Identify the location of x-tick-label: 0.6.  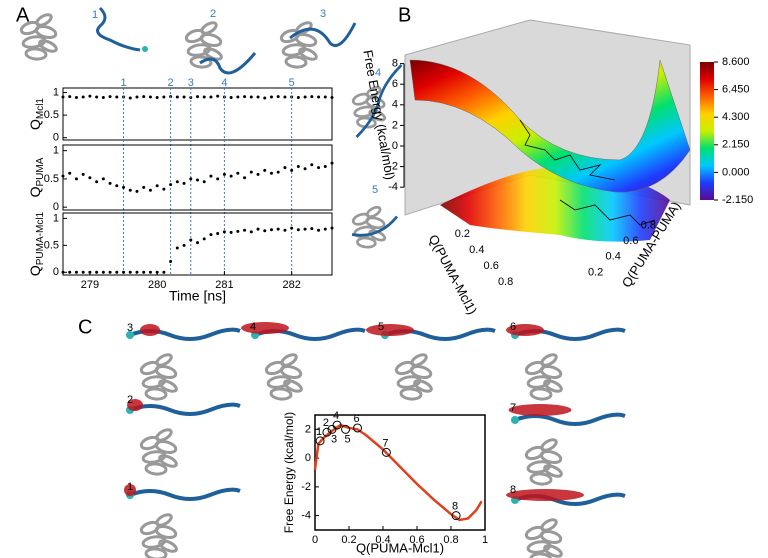
(491, 266).